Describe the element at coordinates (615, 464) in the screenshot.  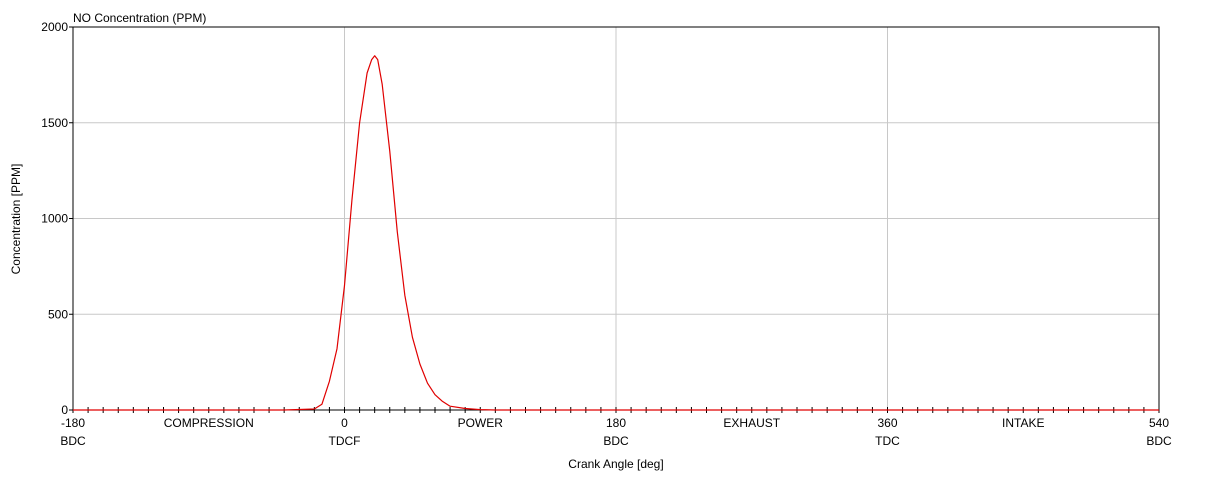
I see `x-axis-label: Crank Angle [deg]` at that location.